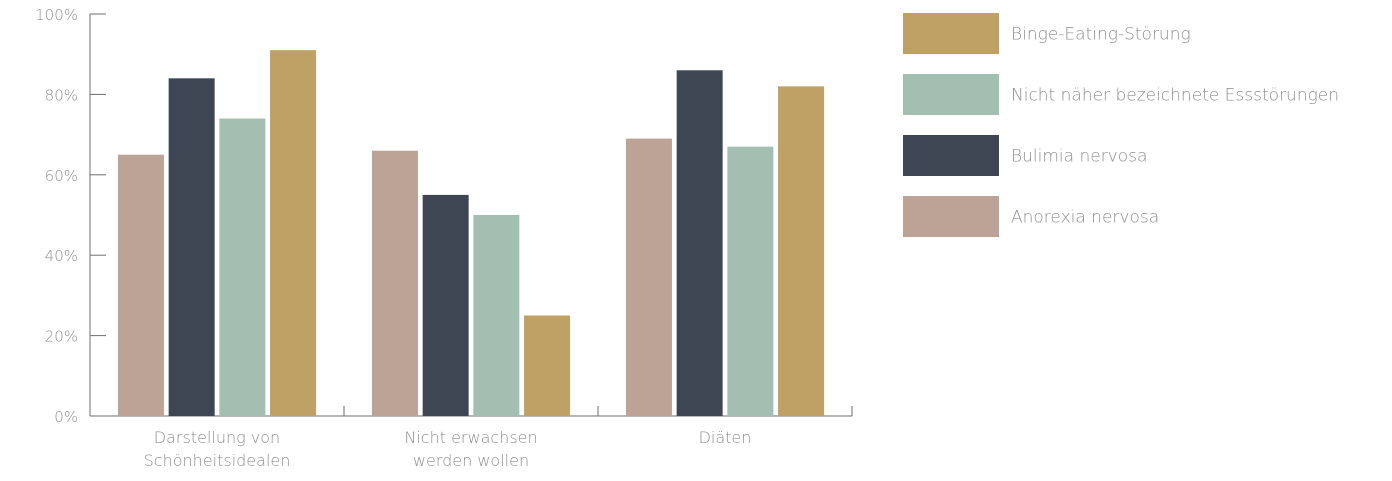  Describe the element at coordinates (61, 176) in the screenshot. I see `y-tick-label: 60%` at that location.